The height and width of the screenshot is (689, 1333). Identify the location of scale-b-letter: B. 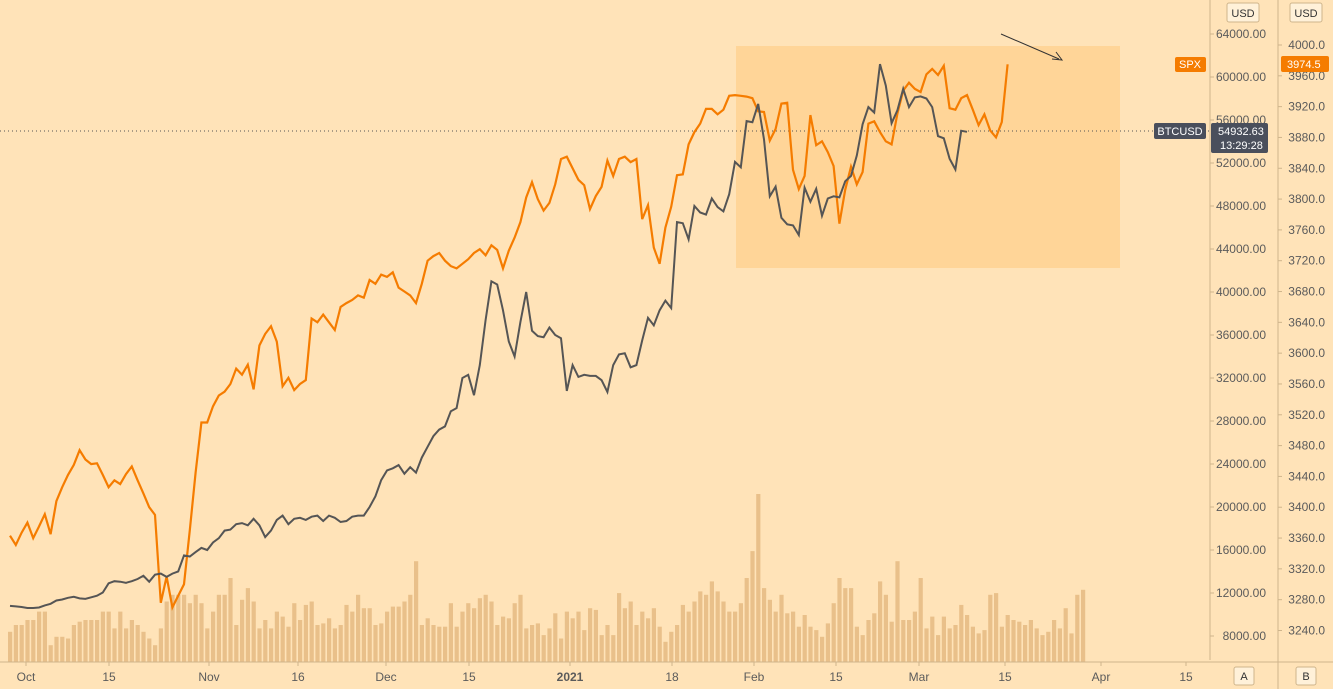
(1305, 677).